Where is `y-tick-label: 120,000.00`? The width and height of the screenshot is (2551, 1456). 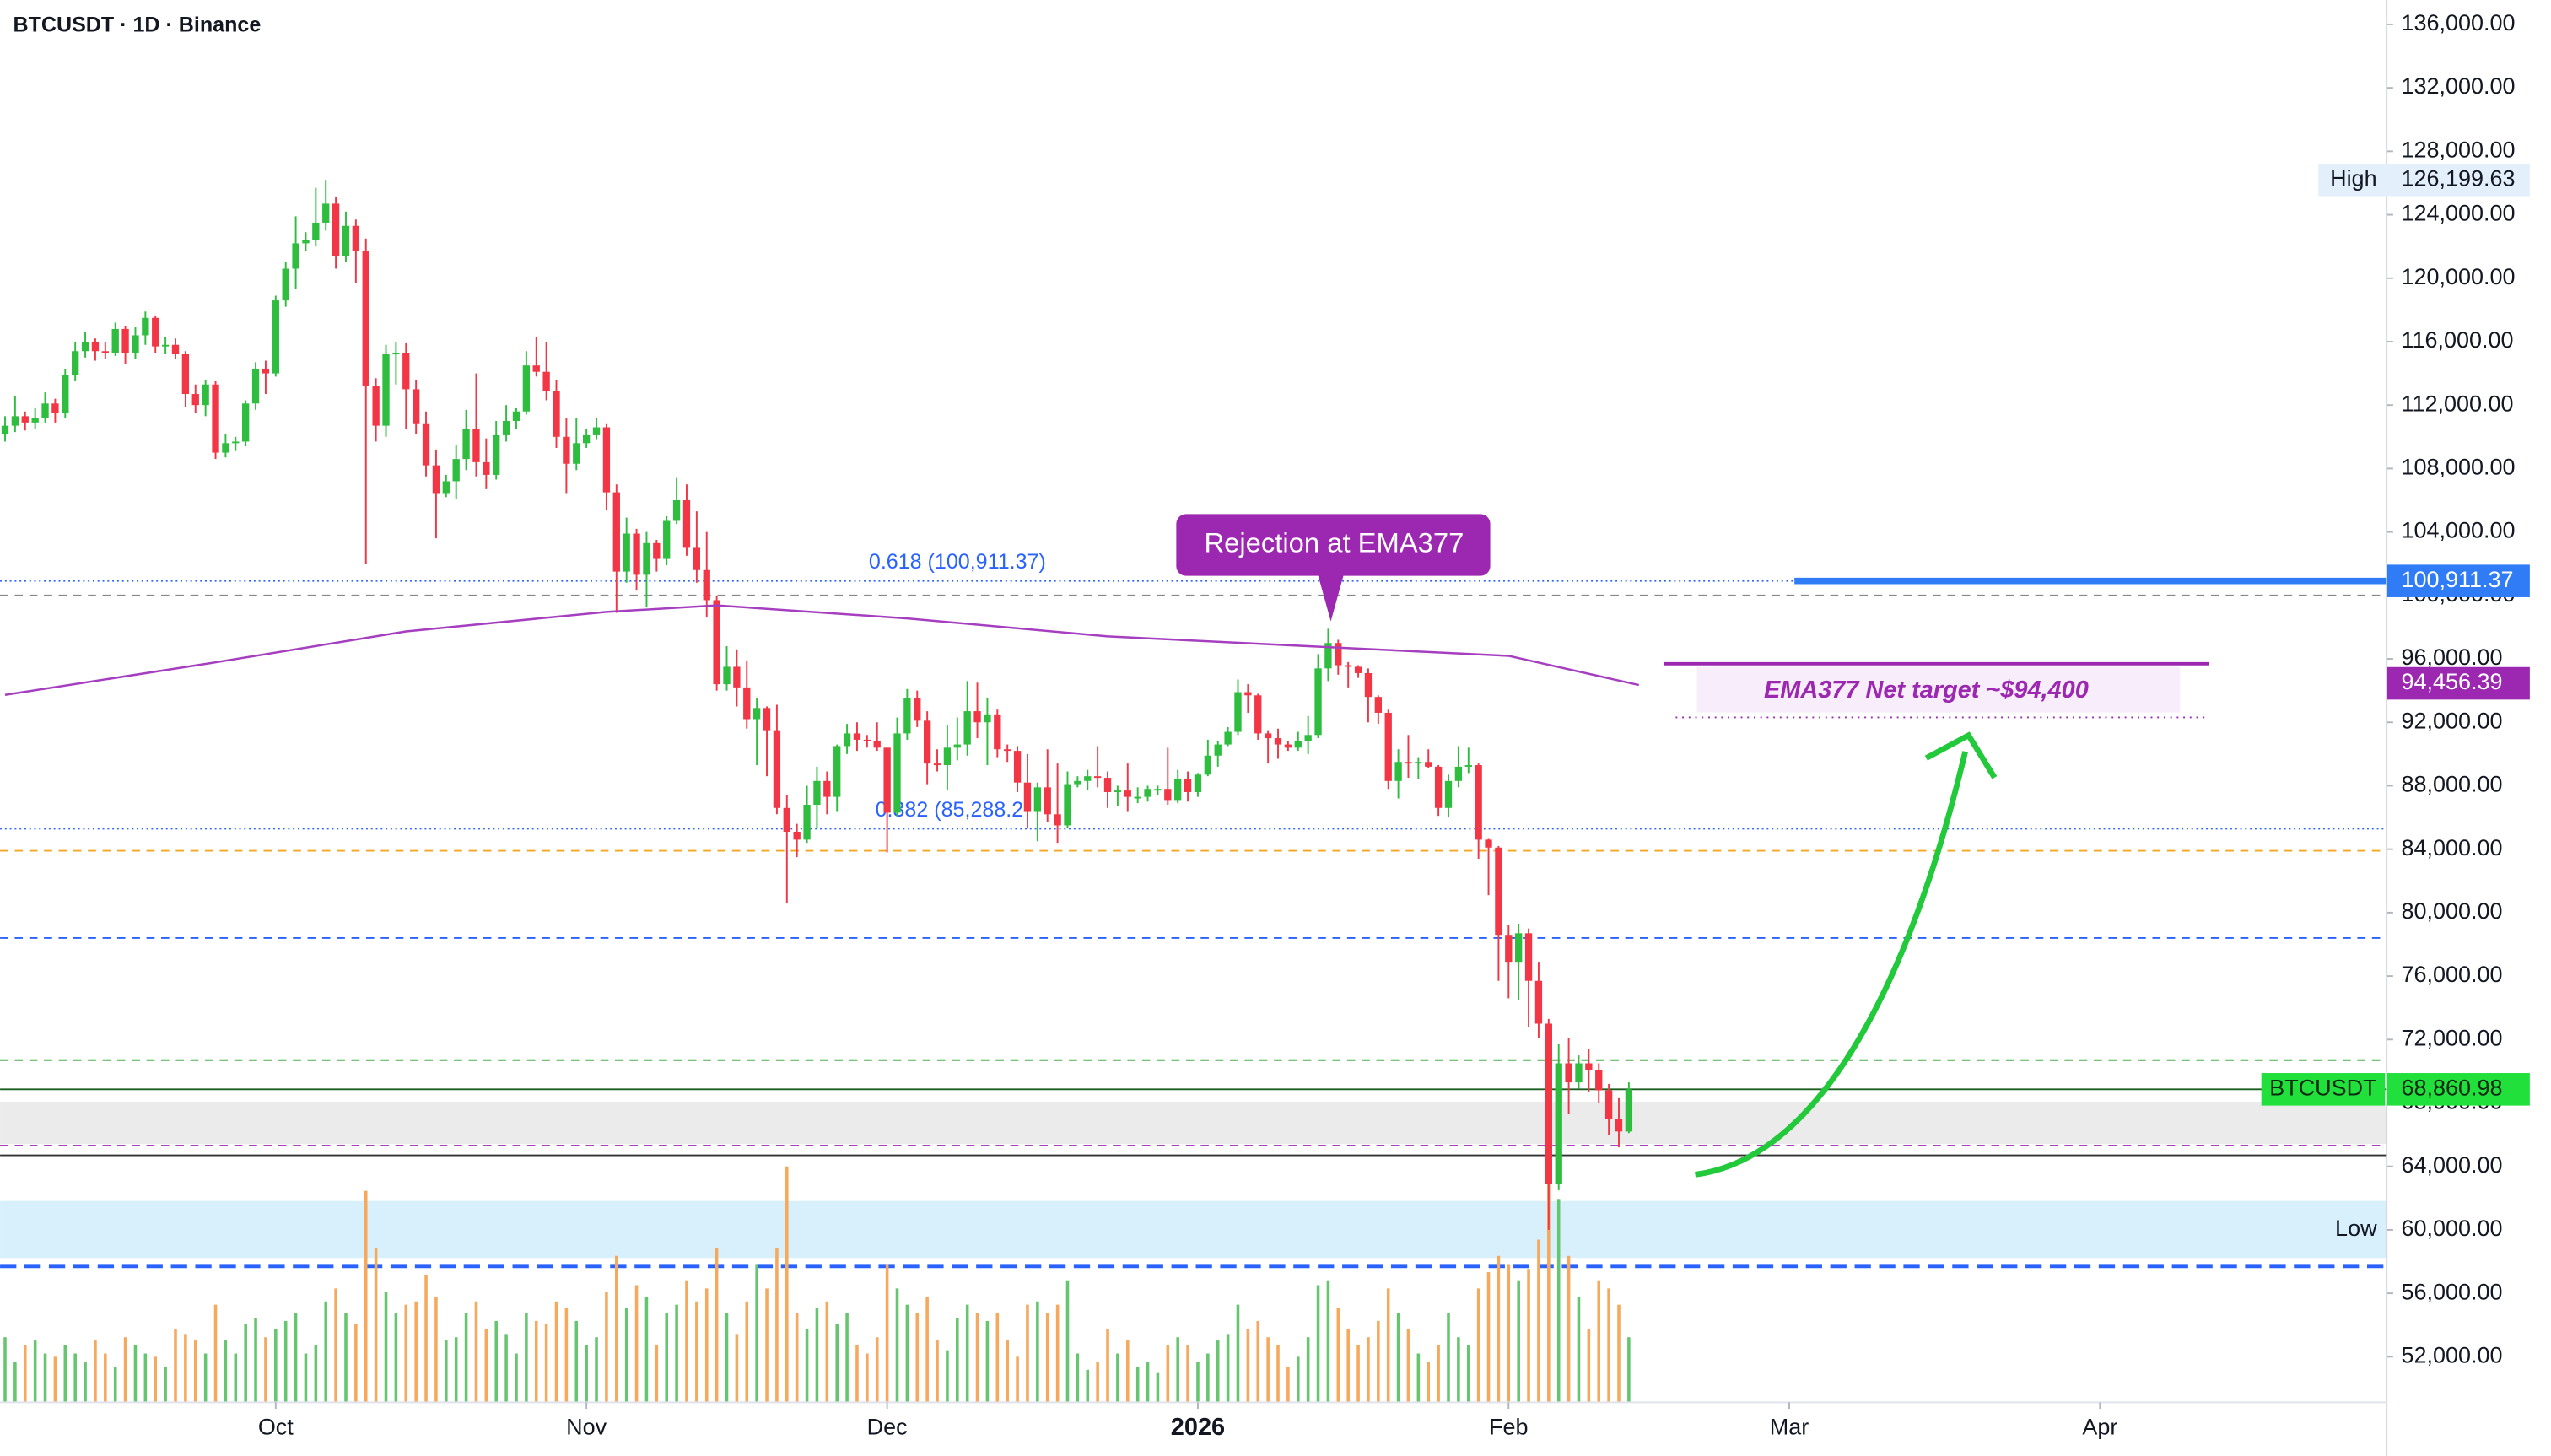
y-tick-label: 120,000.00 is located at coordinates (2459, 276).